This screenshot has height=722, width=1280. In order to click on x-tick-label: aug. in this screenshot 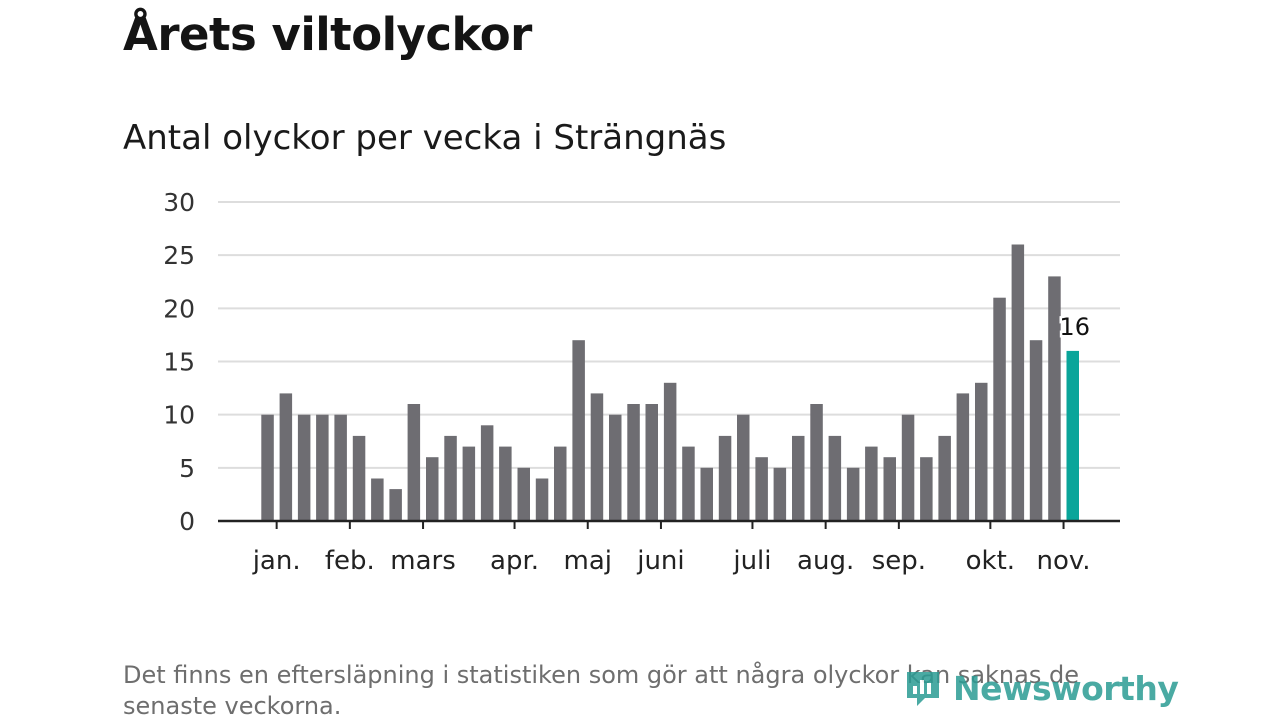, I will do `click(825, 561)`.